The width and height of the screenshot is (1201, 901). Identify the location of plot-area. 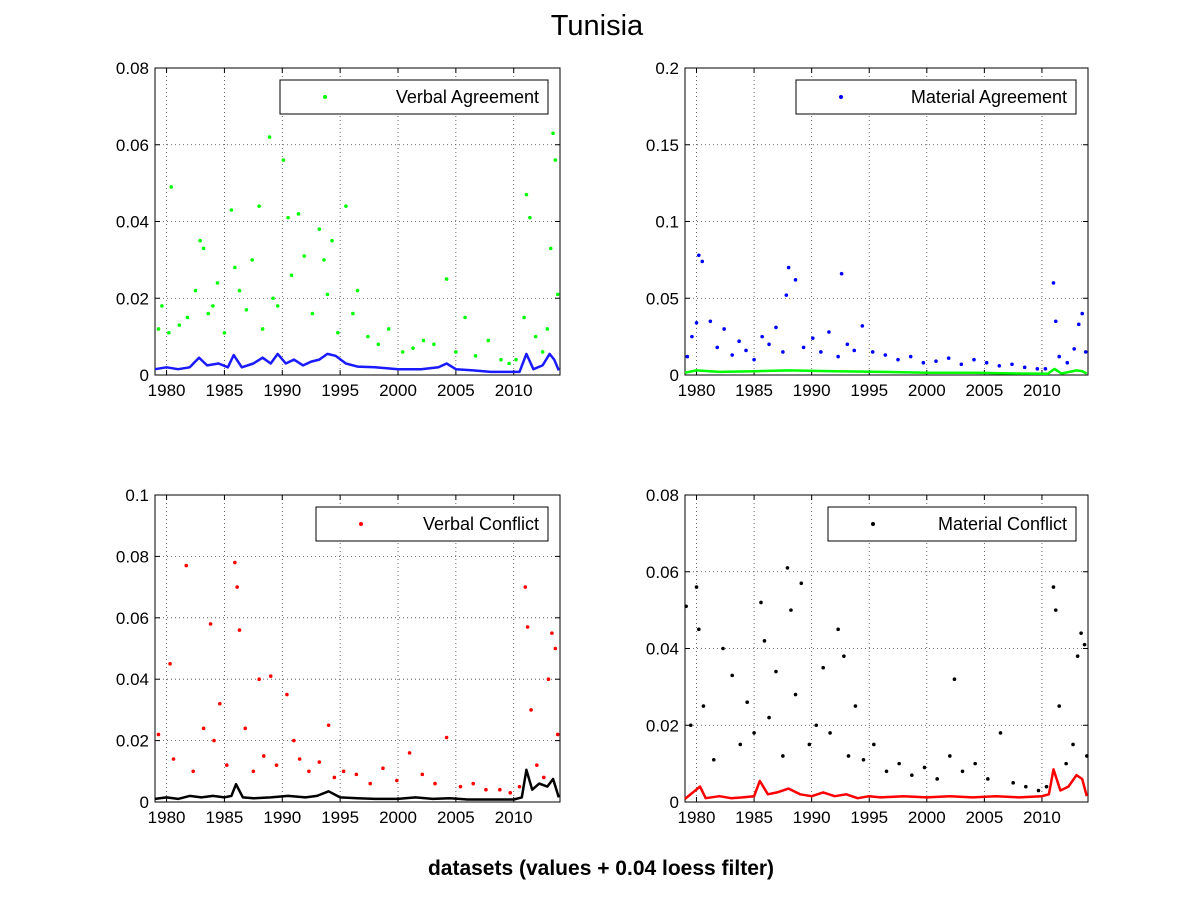
(357, 252).